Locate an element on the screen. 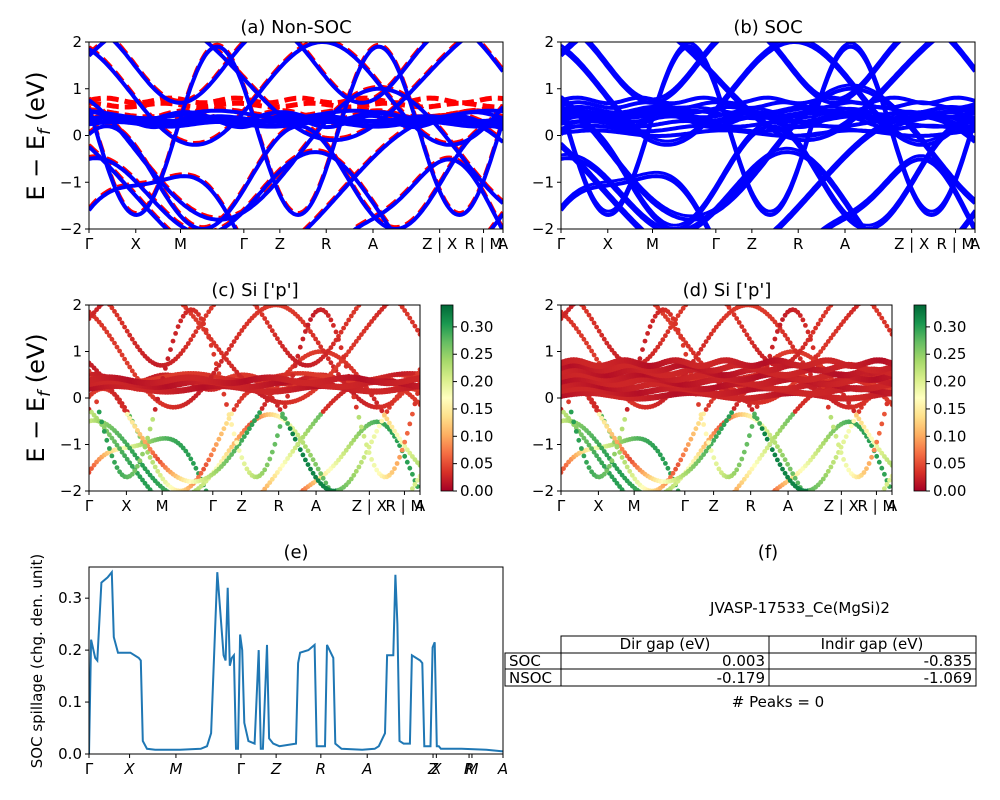  y-tick-label: 2 is located at coordinates (77, 42).